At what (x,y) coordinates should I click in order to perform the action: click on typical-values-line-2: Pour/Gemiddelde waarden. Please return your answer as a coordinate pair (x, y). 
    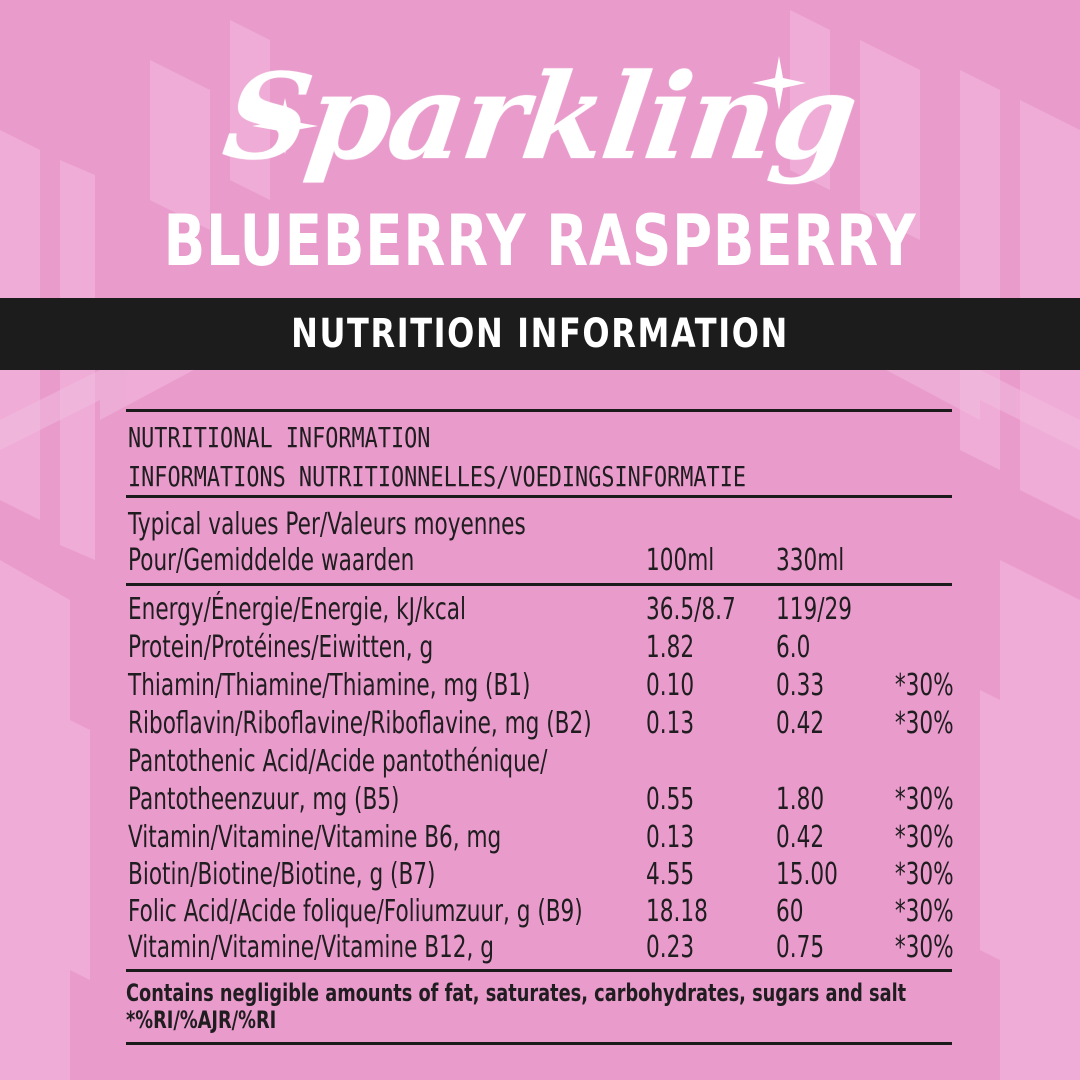
    Looking at the image, I should click on (271, 560).